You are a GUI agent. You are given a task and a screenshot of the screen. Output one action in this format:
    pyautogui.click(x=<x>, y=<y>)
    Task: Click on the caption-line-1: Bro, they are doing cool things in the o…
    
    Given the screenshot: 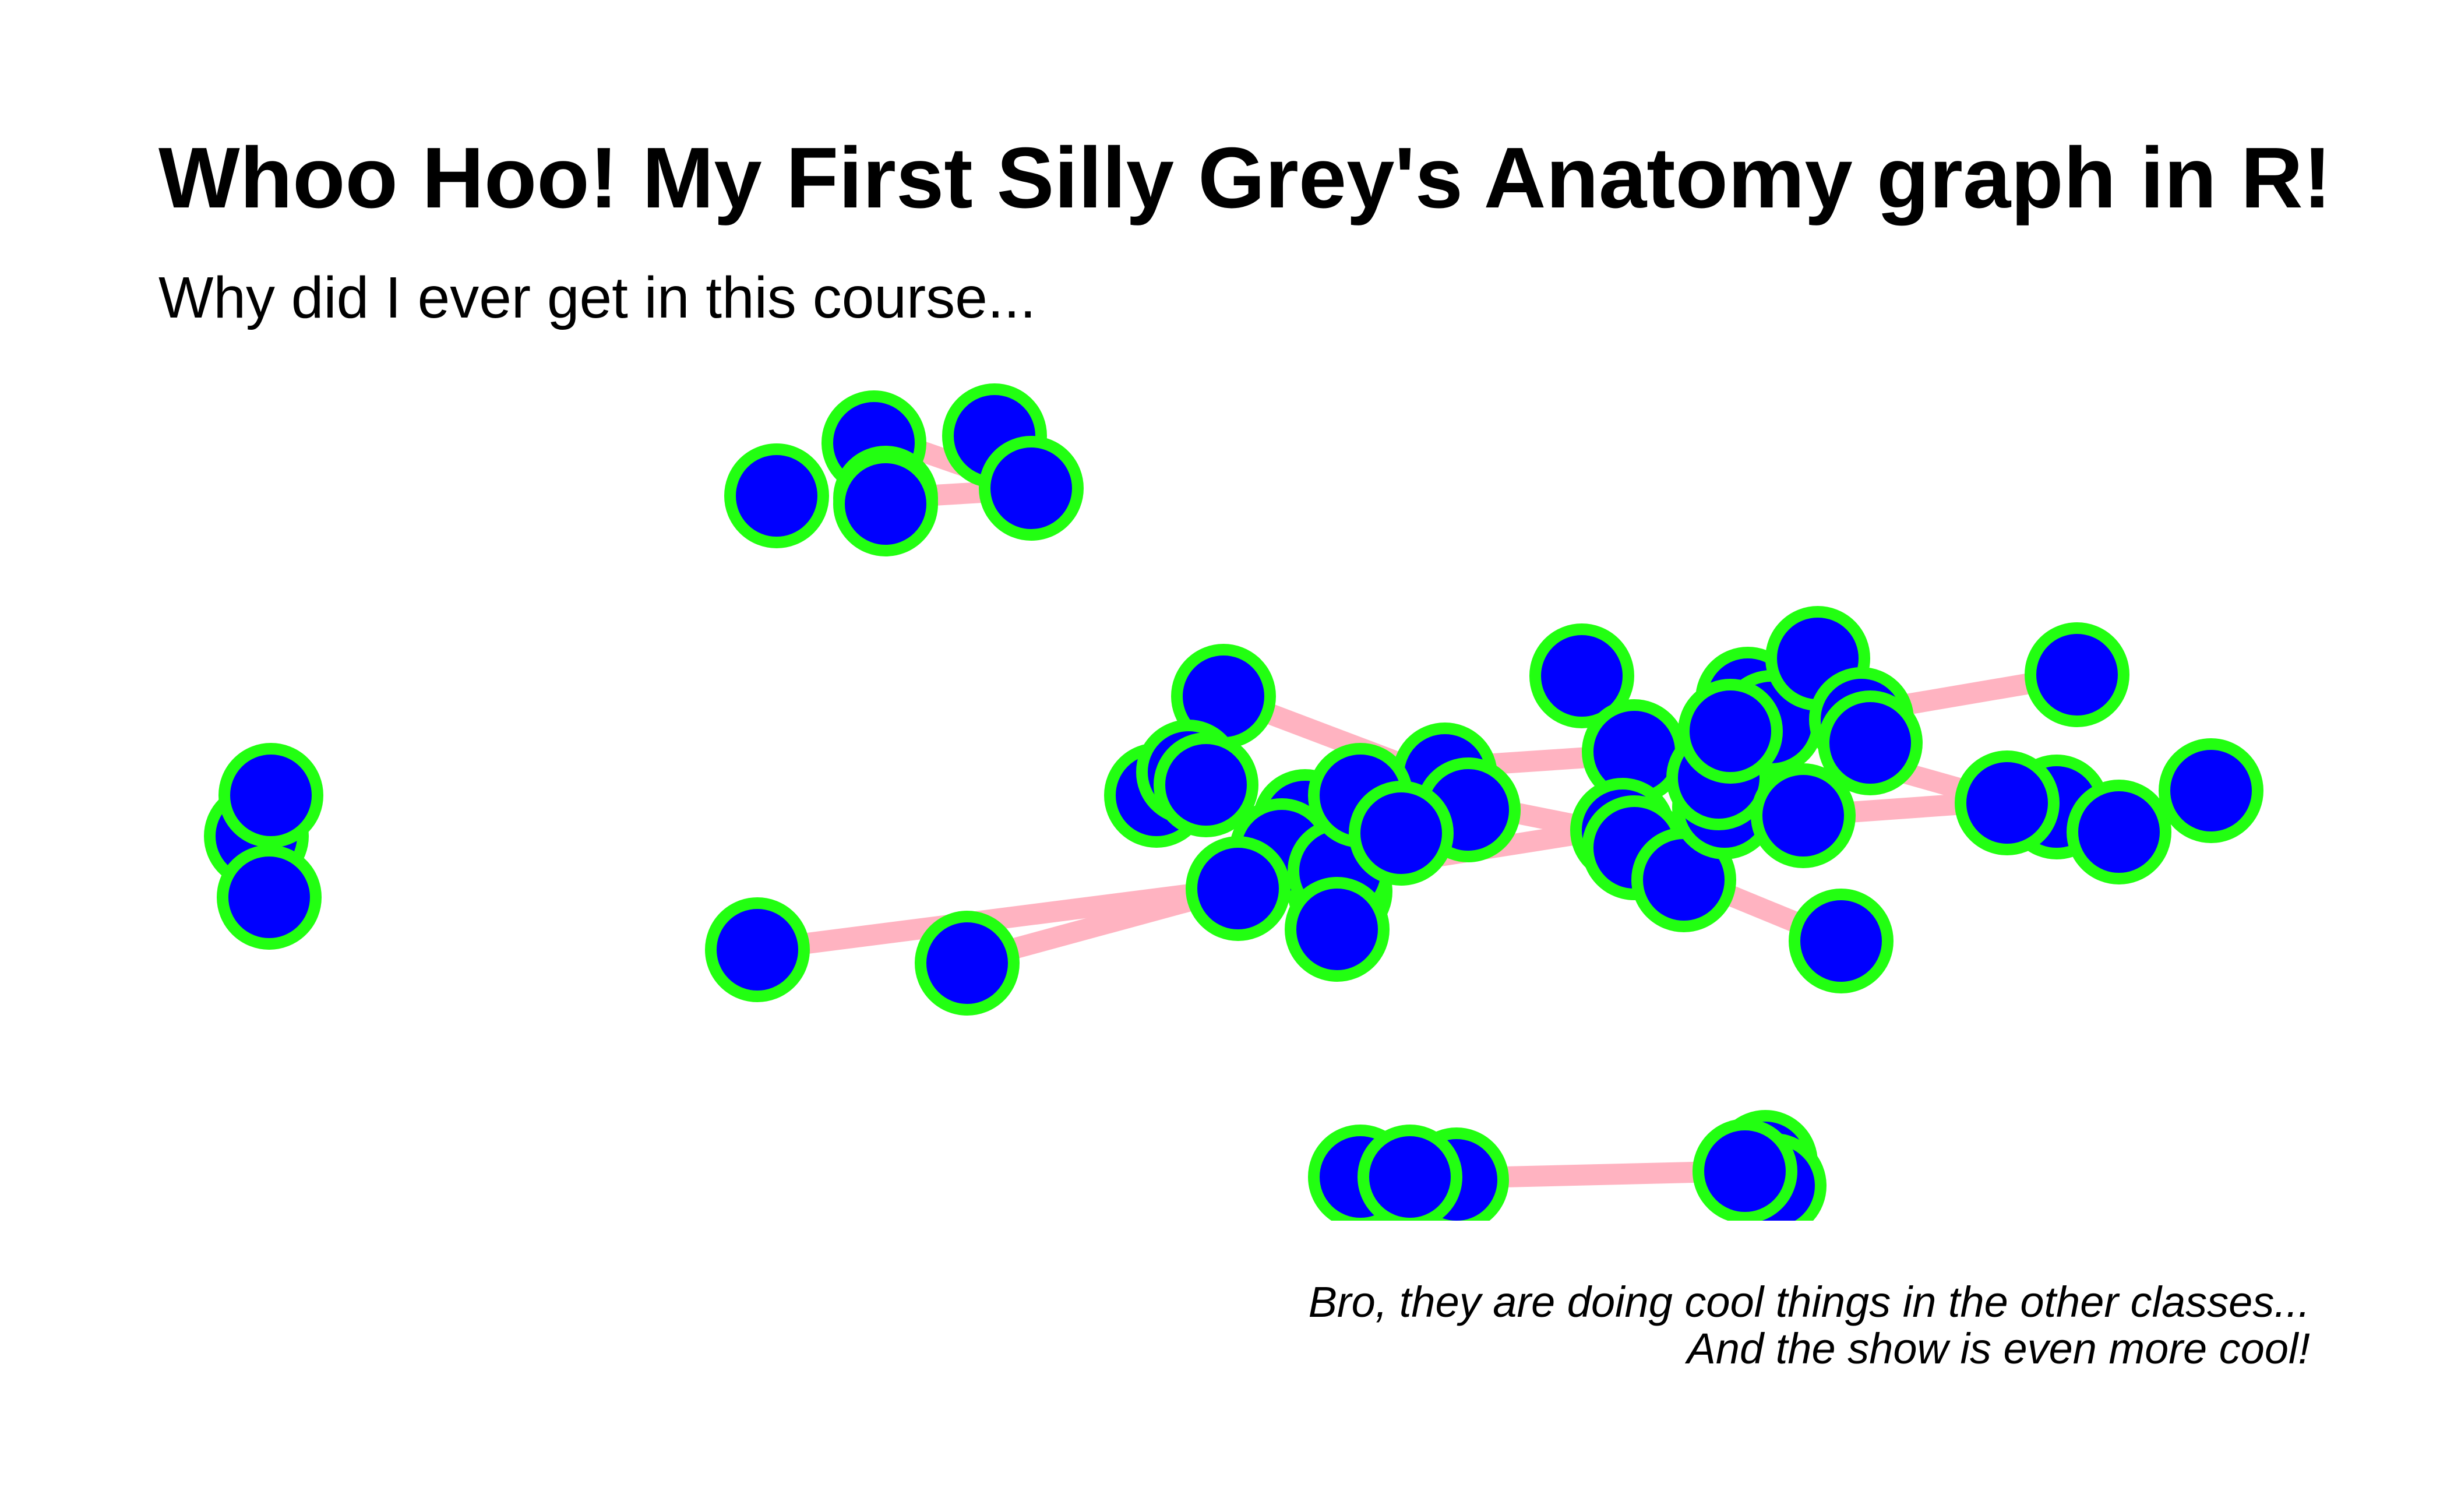 What is the action you would take?
    pyautogui.click(x=1810, y=1302)
    